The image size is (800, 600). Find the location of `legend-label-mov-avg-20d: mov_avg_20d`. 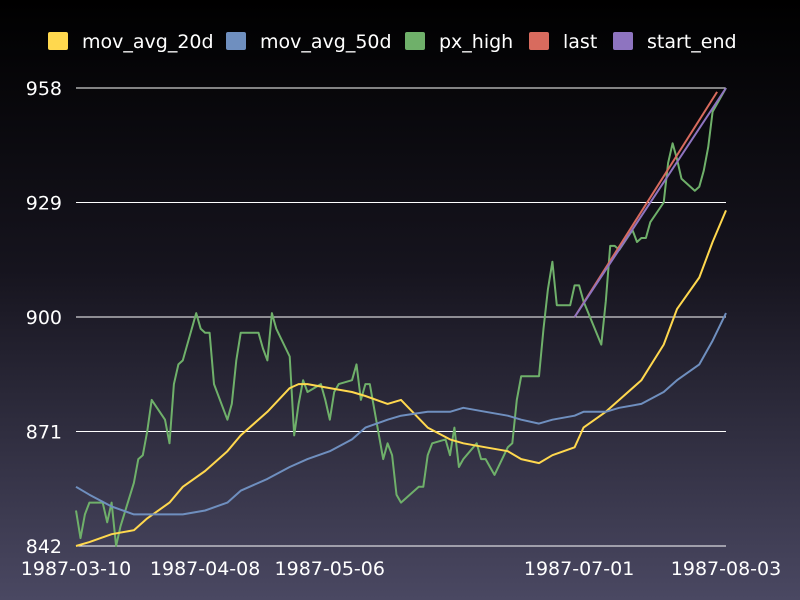

legend-label-mov-avg-20d: mov_avg_20d is located at coordinates (148, 42).